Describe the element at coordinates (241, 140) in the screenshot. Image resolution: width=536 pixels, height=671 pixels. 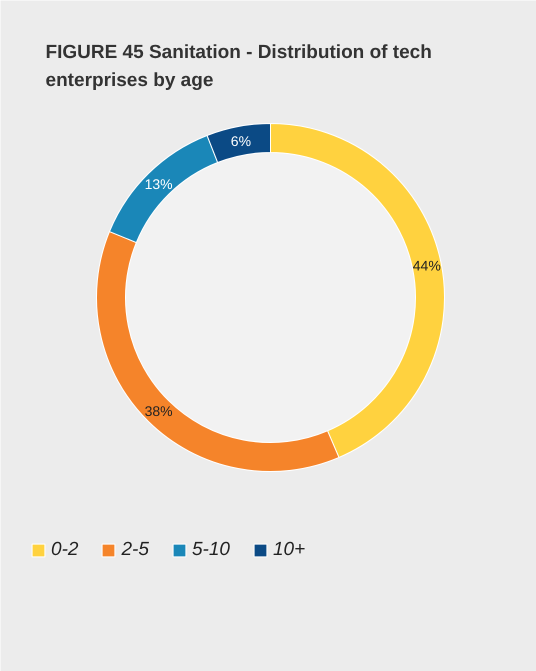
I see `data-label: 6%` at that location.